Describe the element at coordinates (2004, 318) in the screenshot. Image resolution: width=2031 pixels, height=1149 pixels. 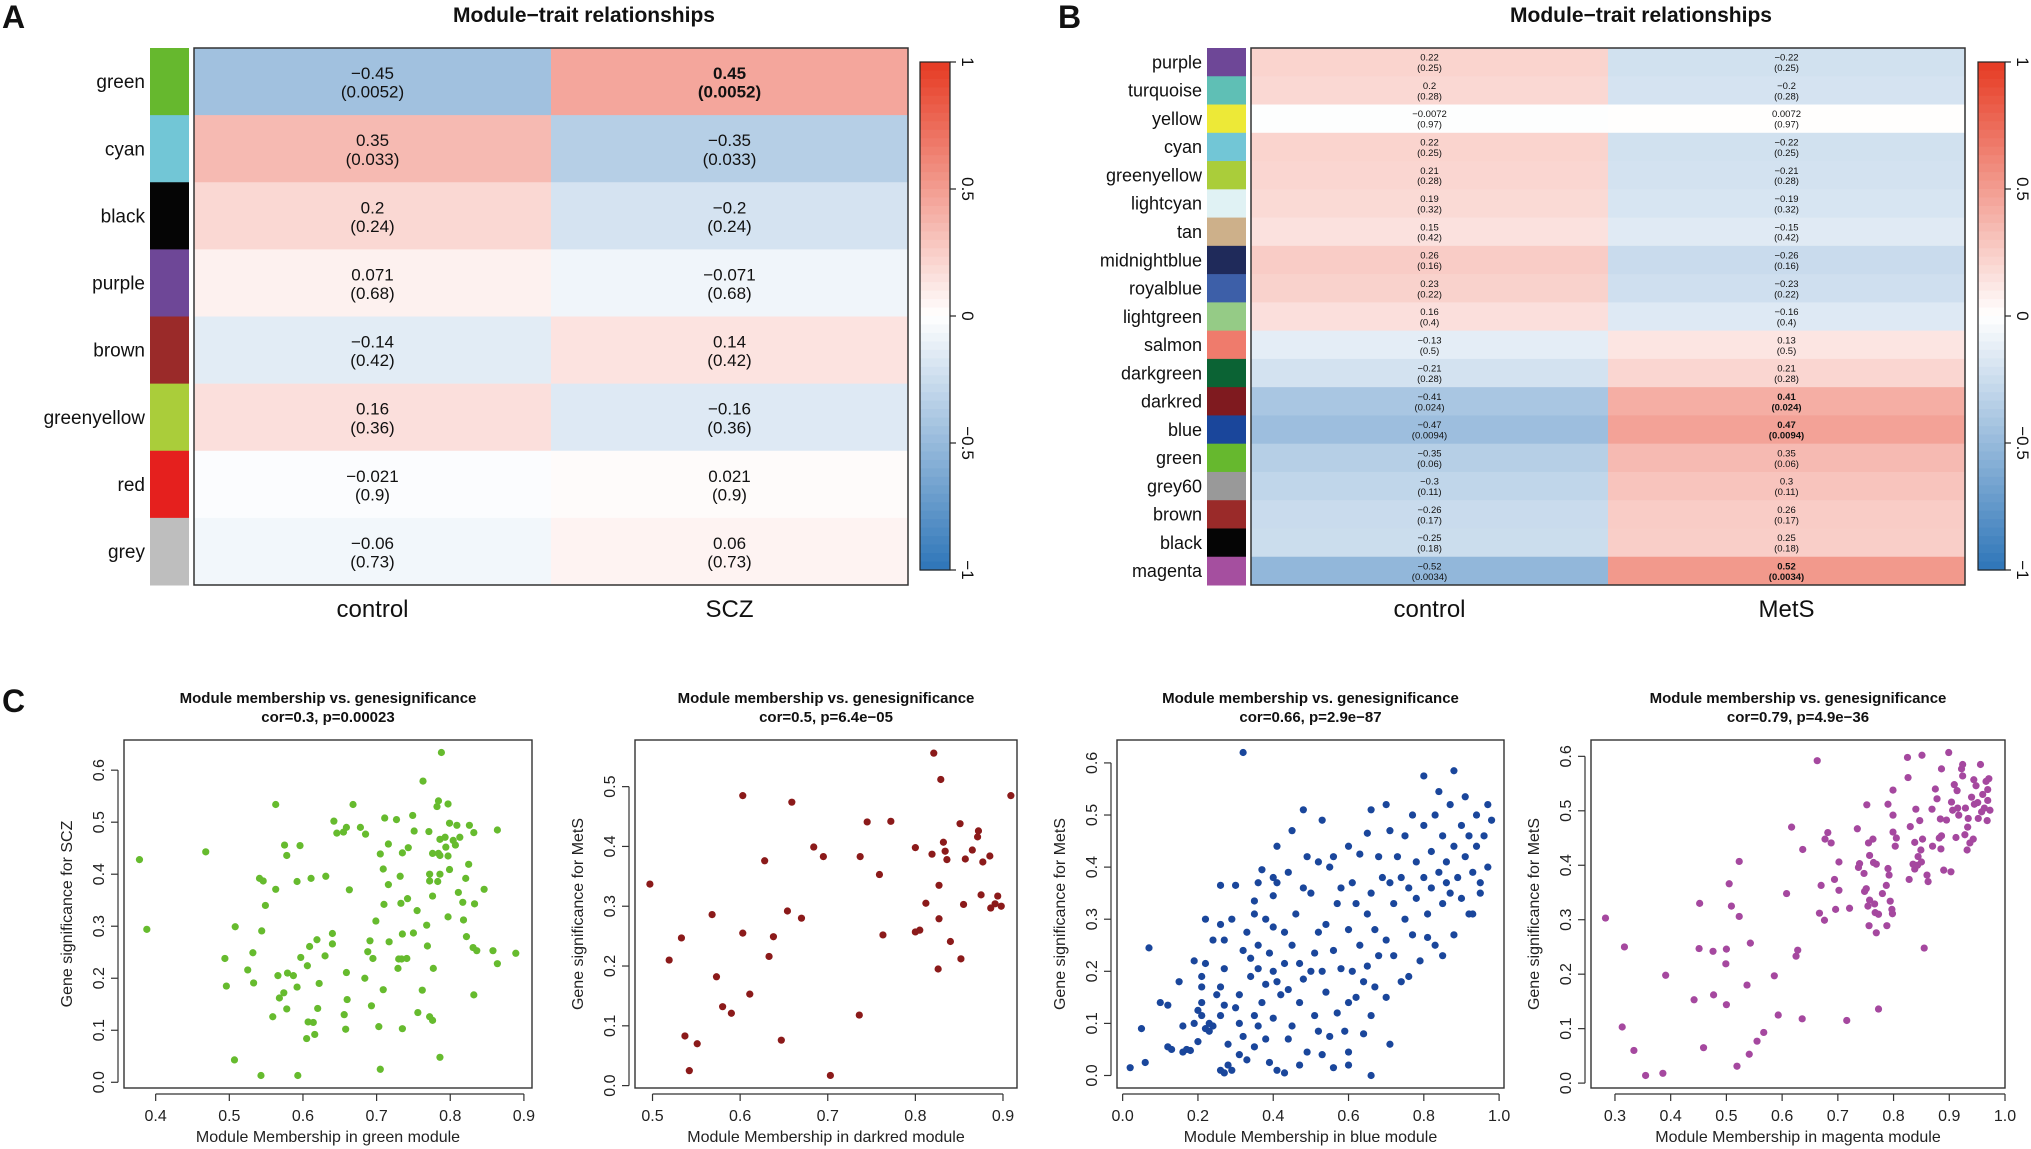
I see `color-legend: 1 0.5 0 −0.5 −1` at that location.